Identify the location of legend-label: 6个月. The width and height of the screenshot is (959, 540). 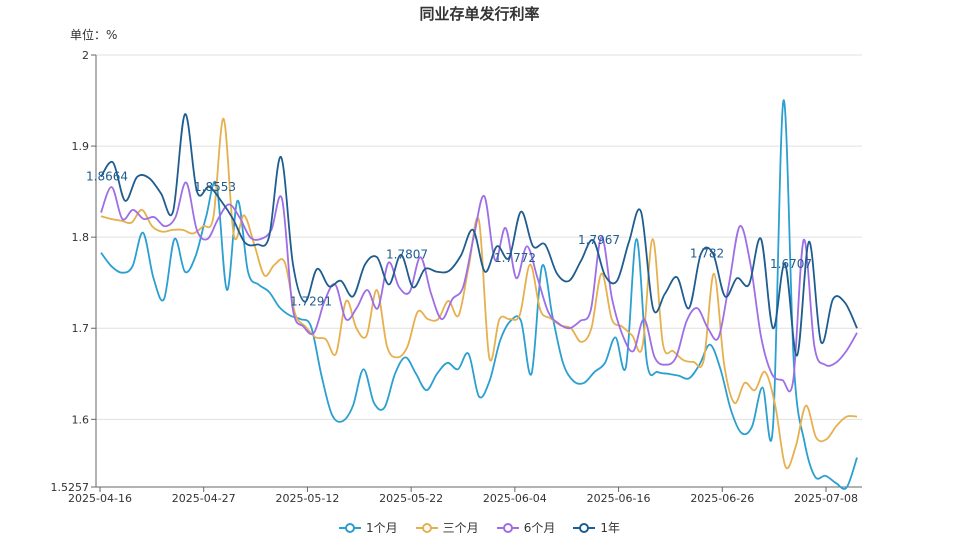
(539, 528).